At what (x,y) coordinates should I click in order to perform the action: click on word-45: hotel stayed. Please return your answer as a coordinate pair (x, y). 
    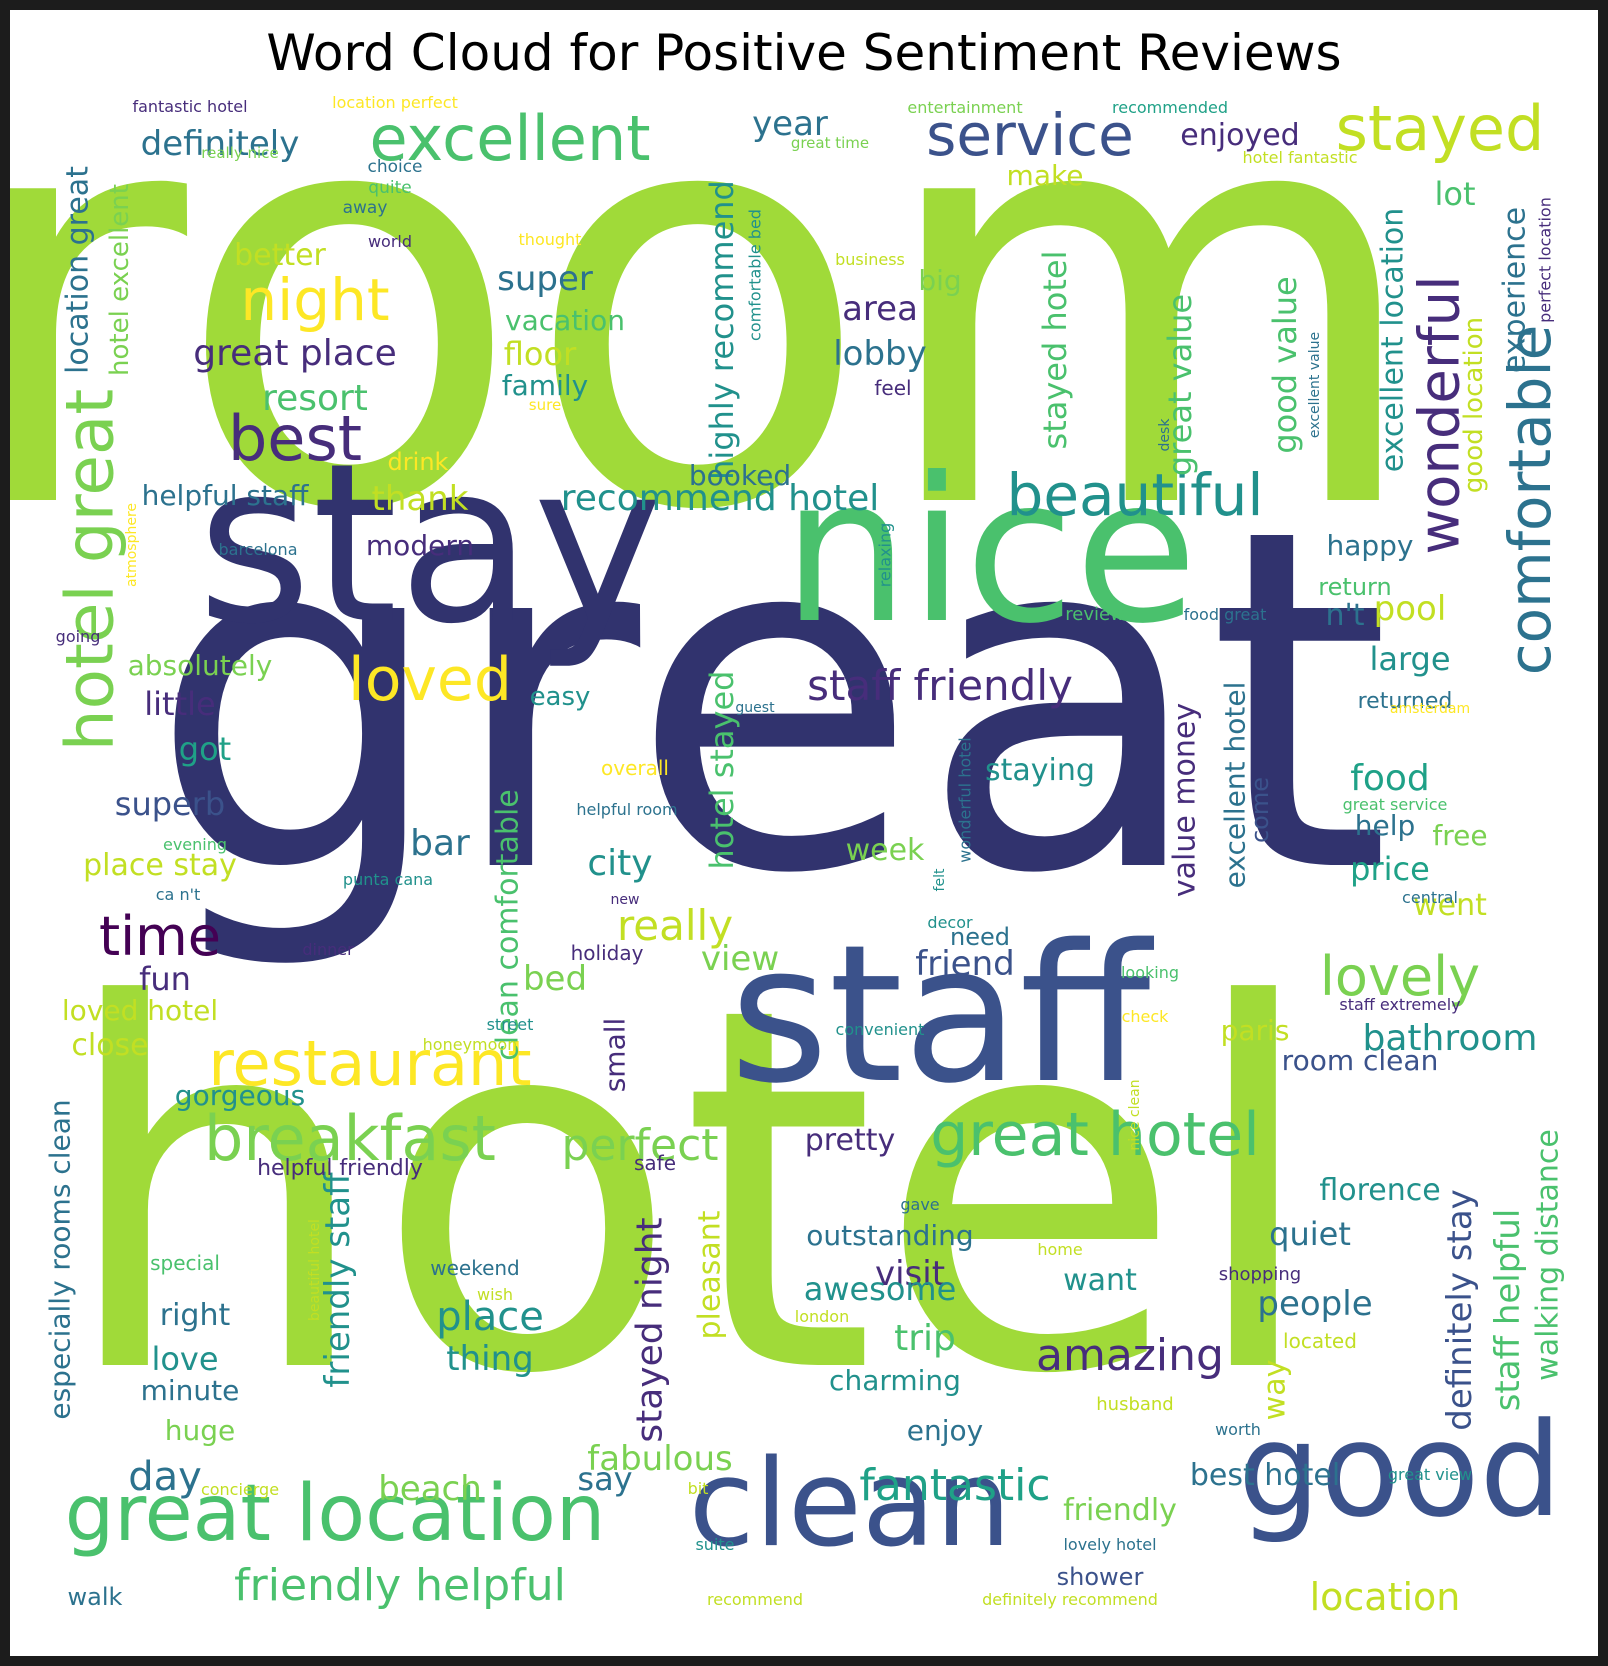
    Looking at the image, I should click on (722, 770).